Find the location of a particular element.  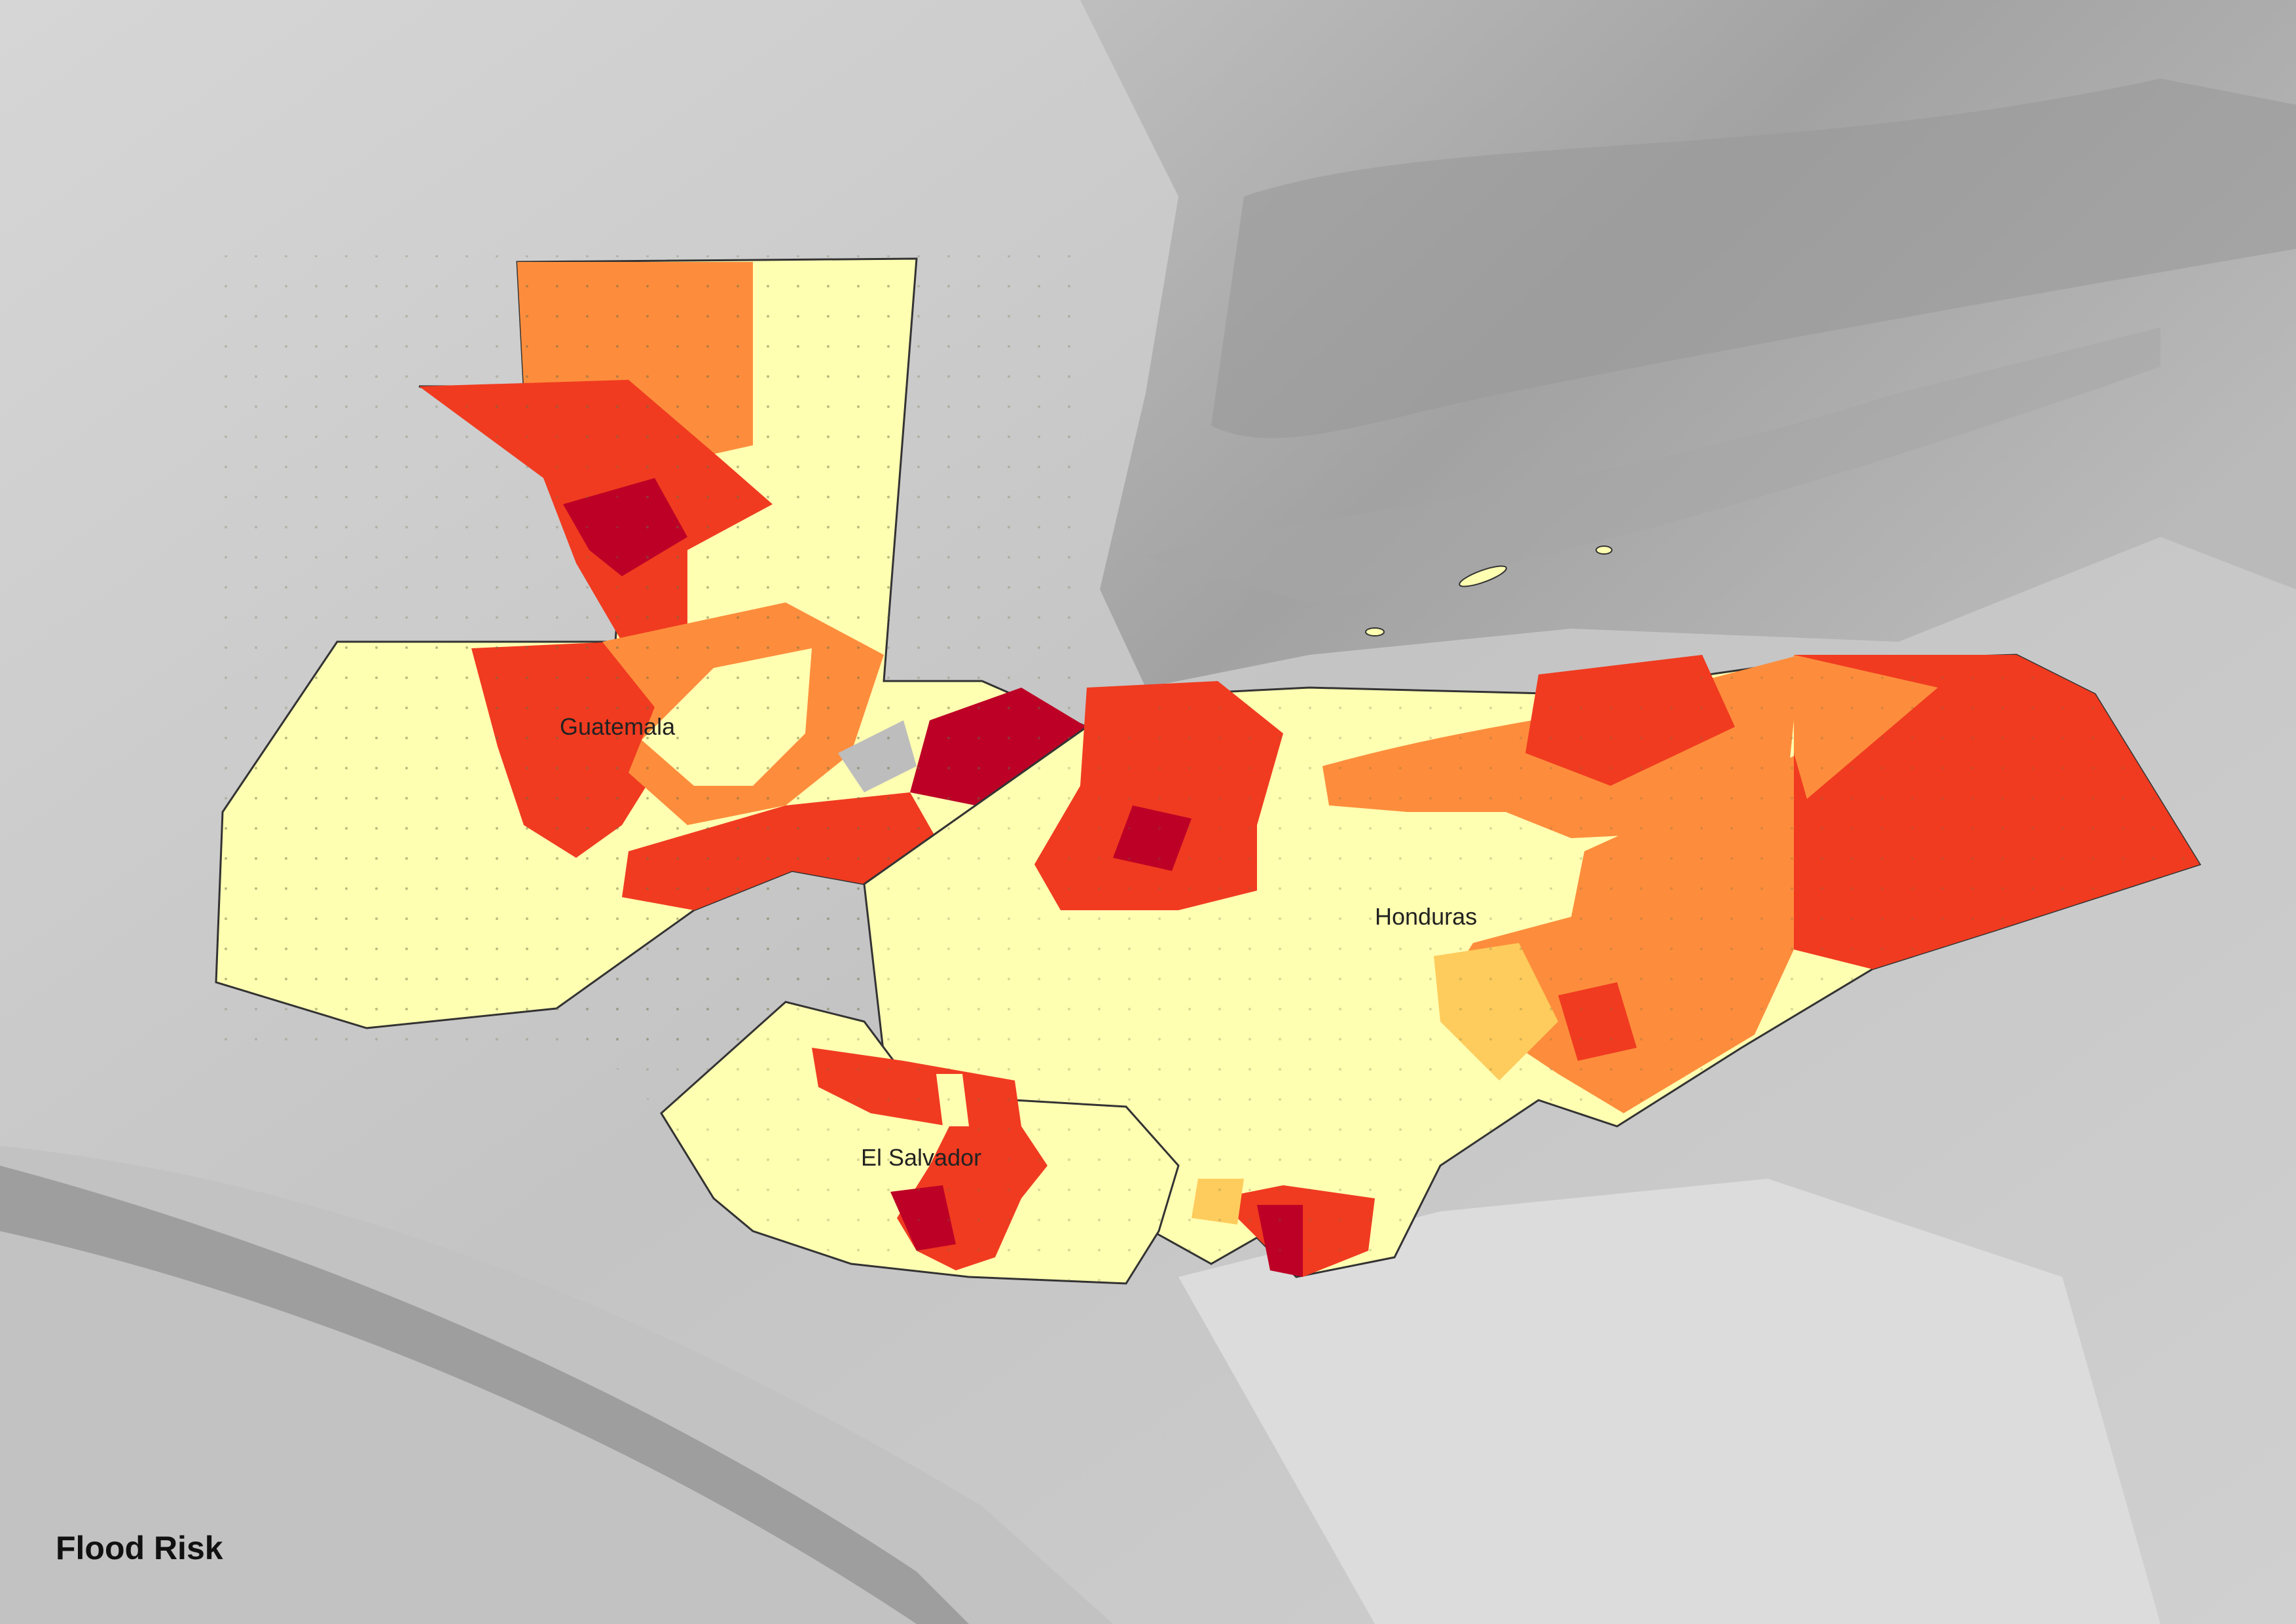

label-honduras: Honduras is located at coordinates (1426, 916).